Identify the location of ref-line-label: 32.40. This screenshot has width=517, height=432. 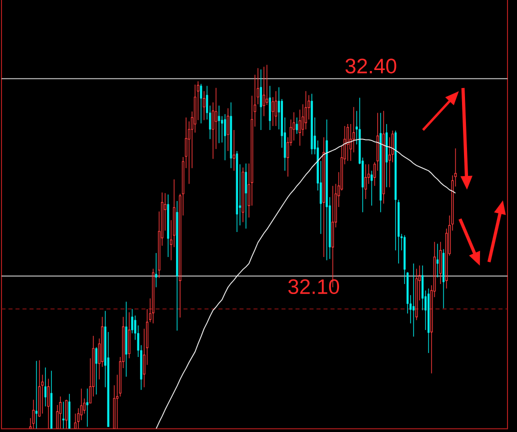
(371, 66).